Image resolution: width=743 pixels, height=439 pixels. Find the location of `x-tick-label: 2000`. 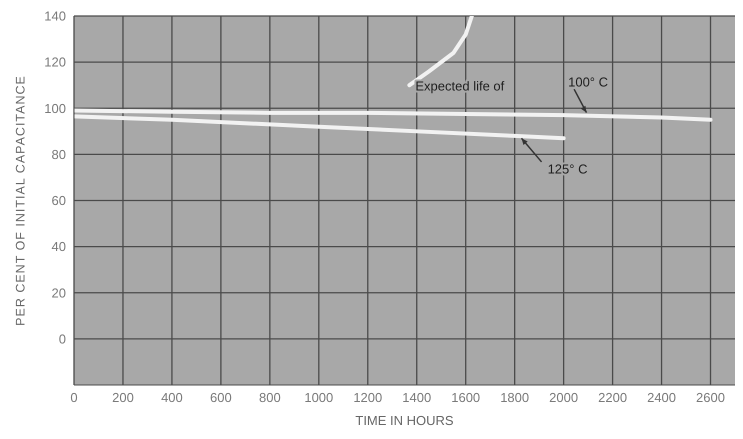

x-tick-label: 2000 is located at coordinates (563, 398).